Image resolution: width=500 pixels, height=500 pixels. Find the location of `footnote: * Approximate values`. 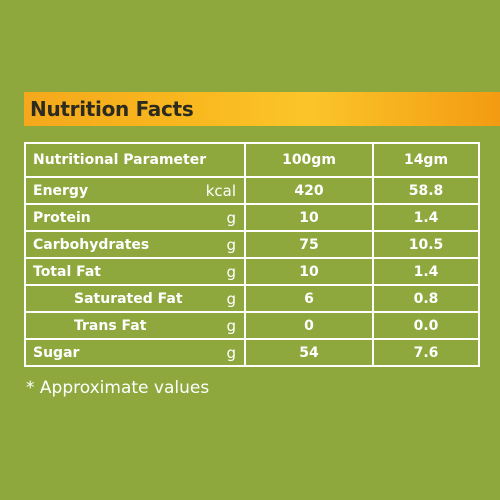

footnote: * Approximate values is located at coordinates (118, 388).